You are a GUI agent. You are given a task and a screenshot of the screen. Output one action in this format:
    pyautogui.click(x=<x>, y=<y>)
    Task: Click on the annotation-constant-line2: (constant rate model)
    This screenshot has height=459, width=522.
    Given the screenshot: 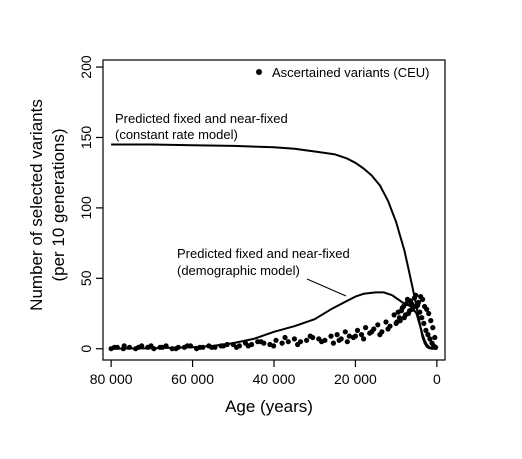 What is the action you would take?
    pyautogui.click(x=176, y=134)
    